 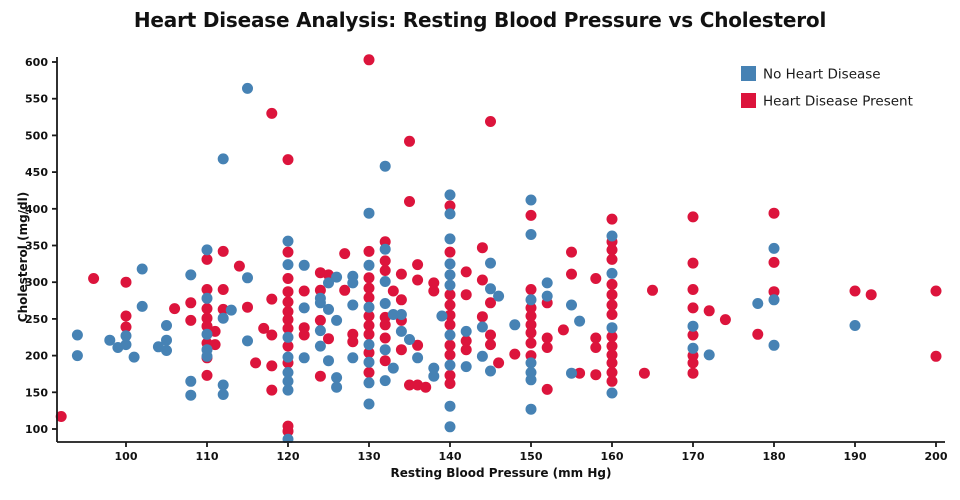 What do you see at coordinates (855, 456) in the screenshot?
I see `x-tick-label: 190` at bounding box center [855, 456].